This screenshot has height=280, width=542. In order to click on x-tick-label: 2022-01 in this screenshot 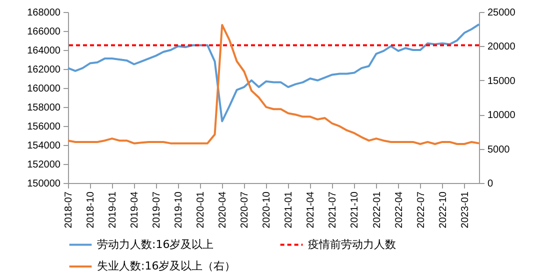, I will do `click(377, 209)`.